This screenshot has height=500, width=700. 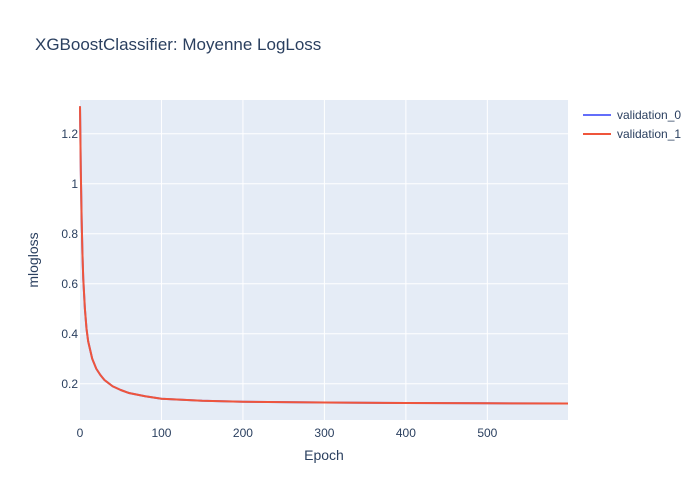 What do you see at coordinates (74, 184) in the screenshot?
I see `y-tick-label: 1` at bounding box center [74, 184].